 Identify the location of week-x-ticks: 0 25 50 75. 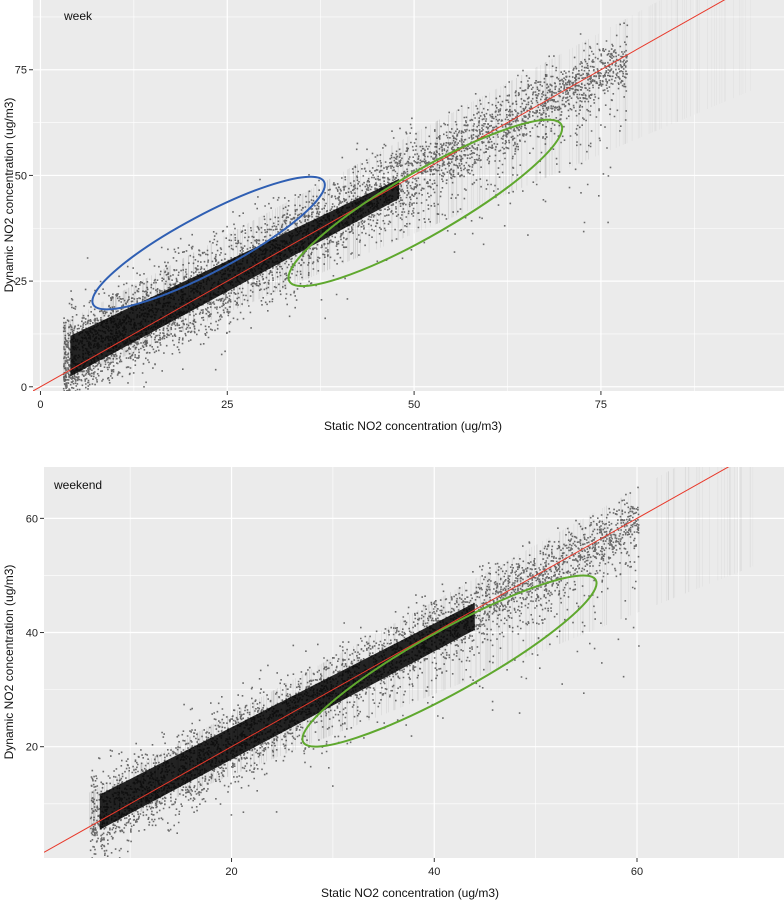
(322, 401).